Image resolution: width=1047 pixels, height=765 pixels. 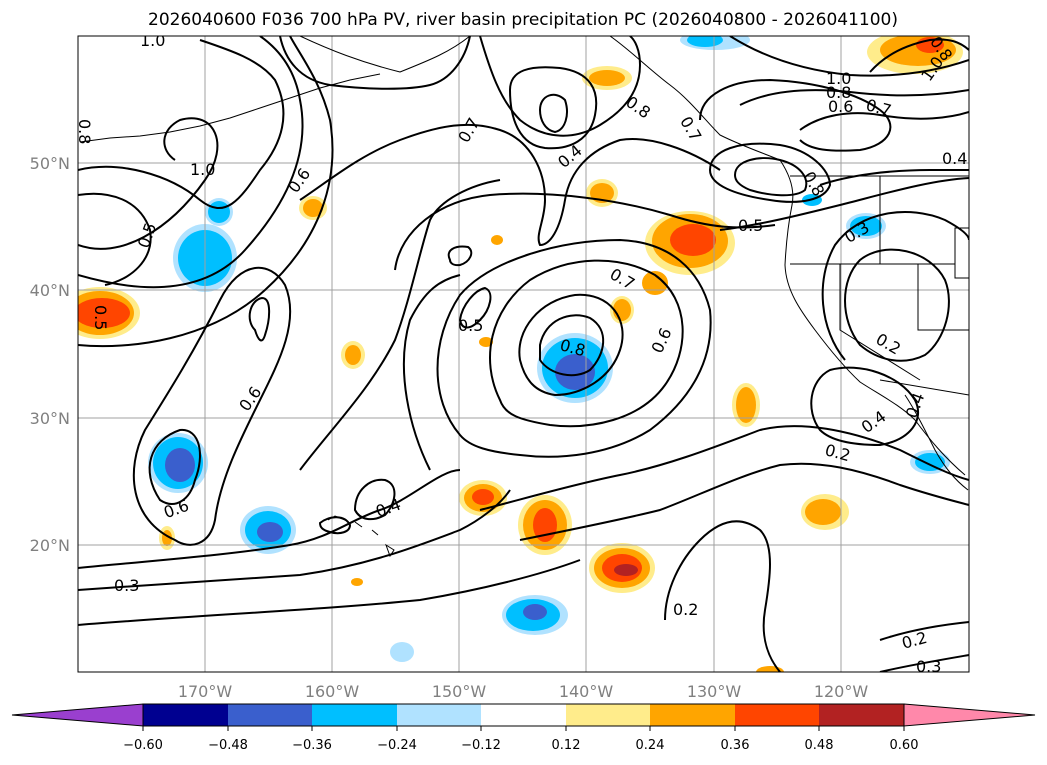 What do you see at coordinates (735, 745) in the screenshot?
I see `colorbar-tick-label: 0.36` at bounding box center [735, 745].